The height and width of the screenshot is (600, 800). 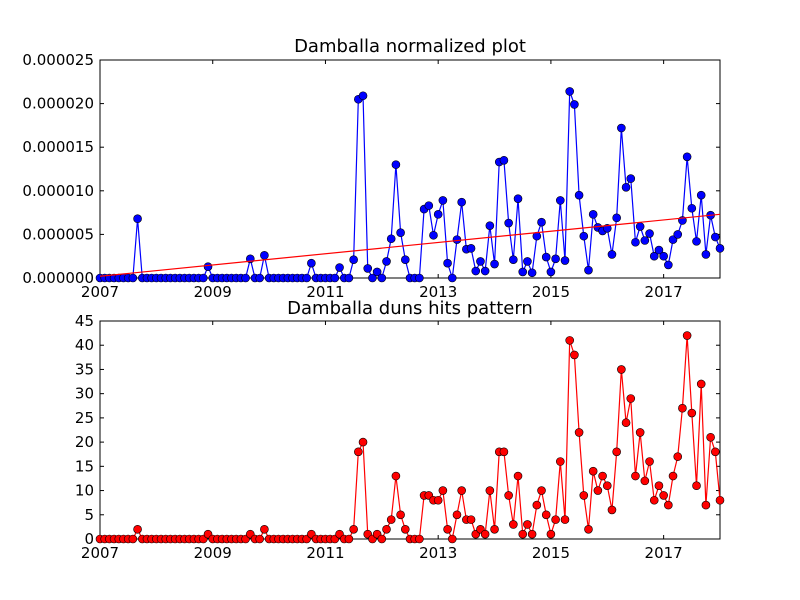 What do you see at coordinates (438, 292) in the screenshot?
I see `x-tick-label: 2013` at bounding box center [438, 292].